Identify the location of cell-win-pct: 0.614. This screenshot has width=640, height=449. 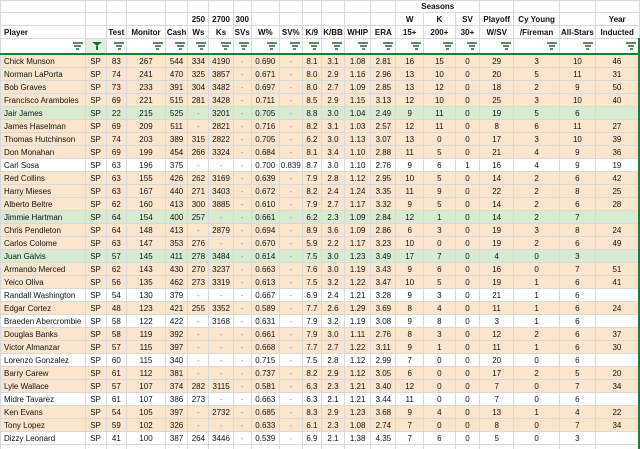
(265, 256).